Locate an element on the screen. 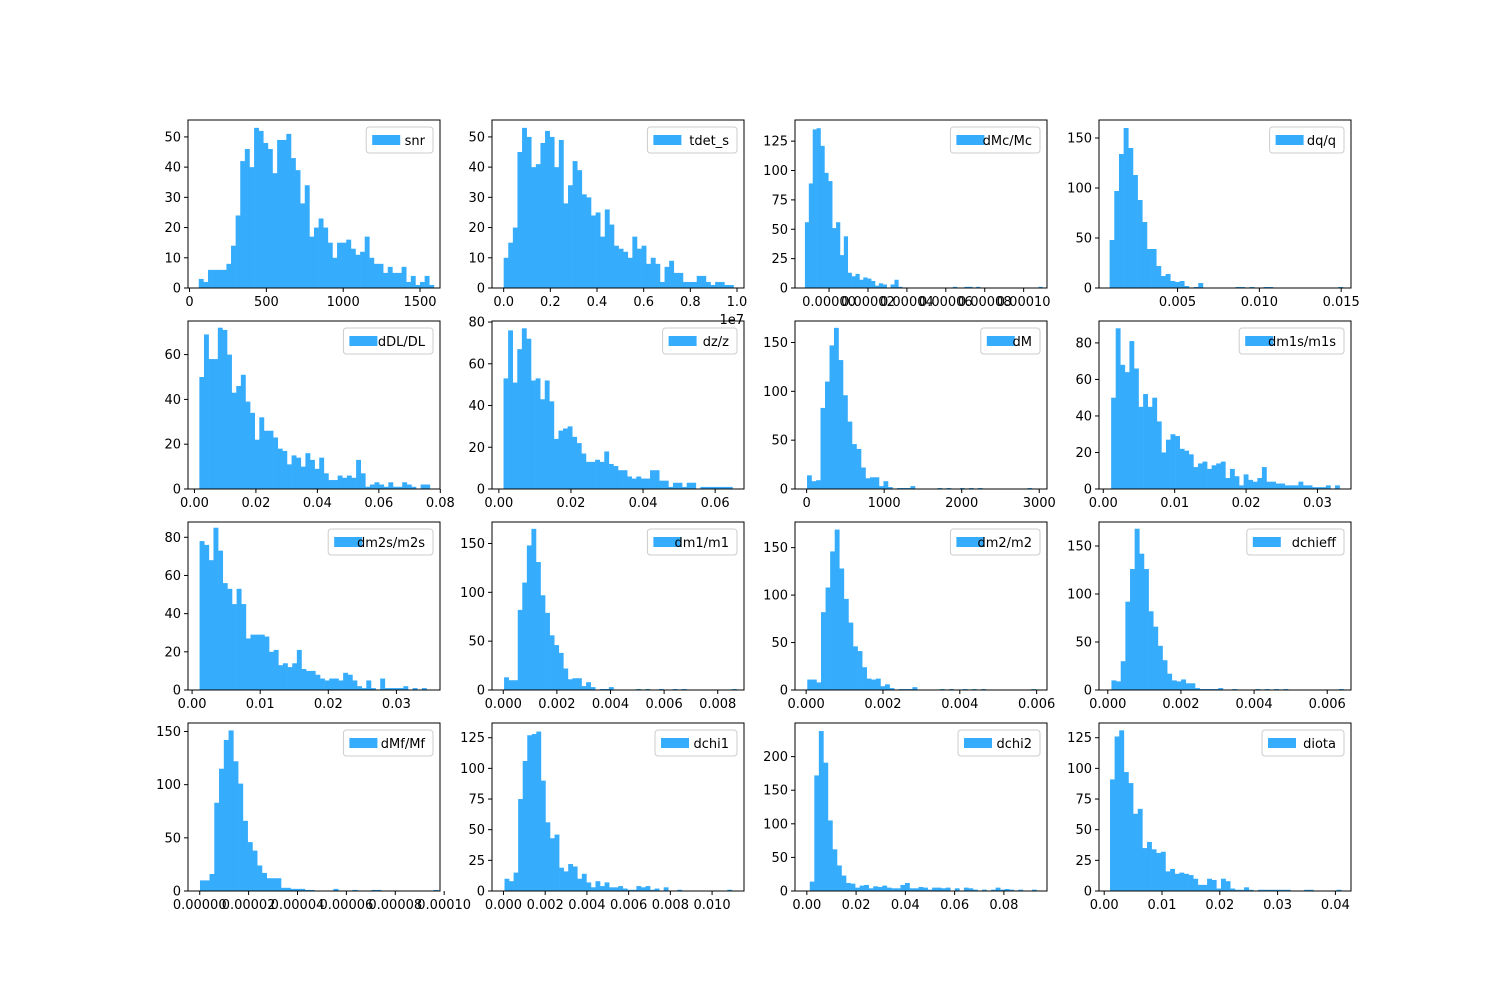  legend-box is located at coordinates (1291, 341).